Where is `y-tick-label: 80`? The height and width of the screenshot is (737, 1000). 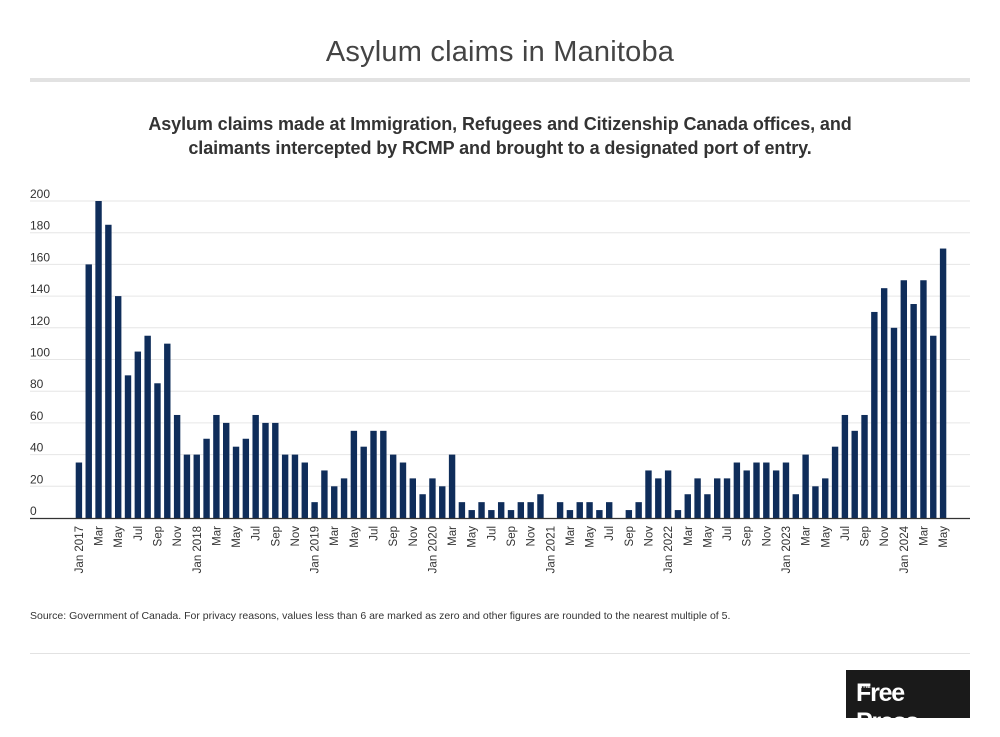 y-tick-label: 80 is located at coordinates (37, 384).